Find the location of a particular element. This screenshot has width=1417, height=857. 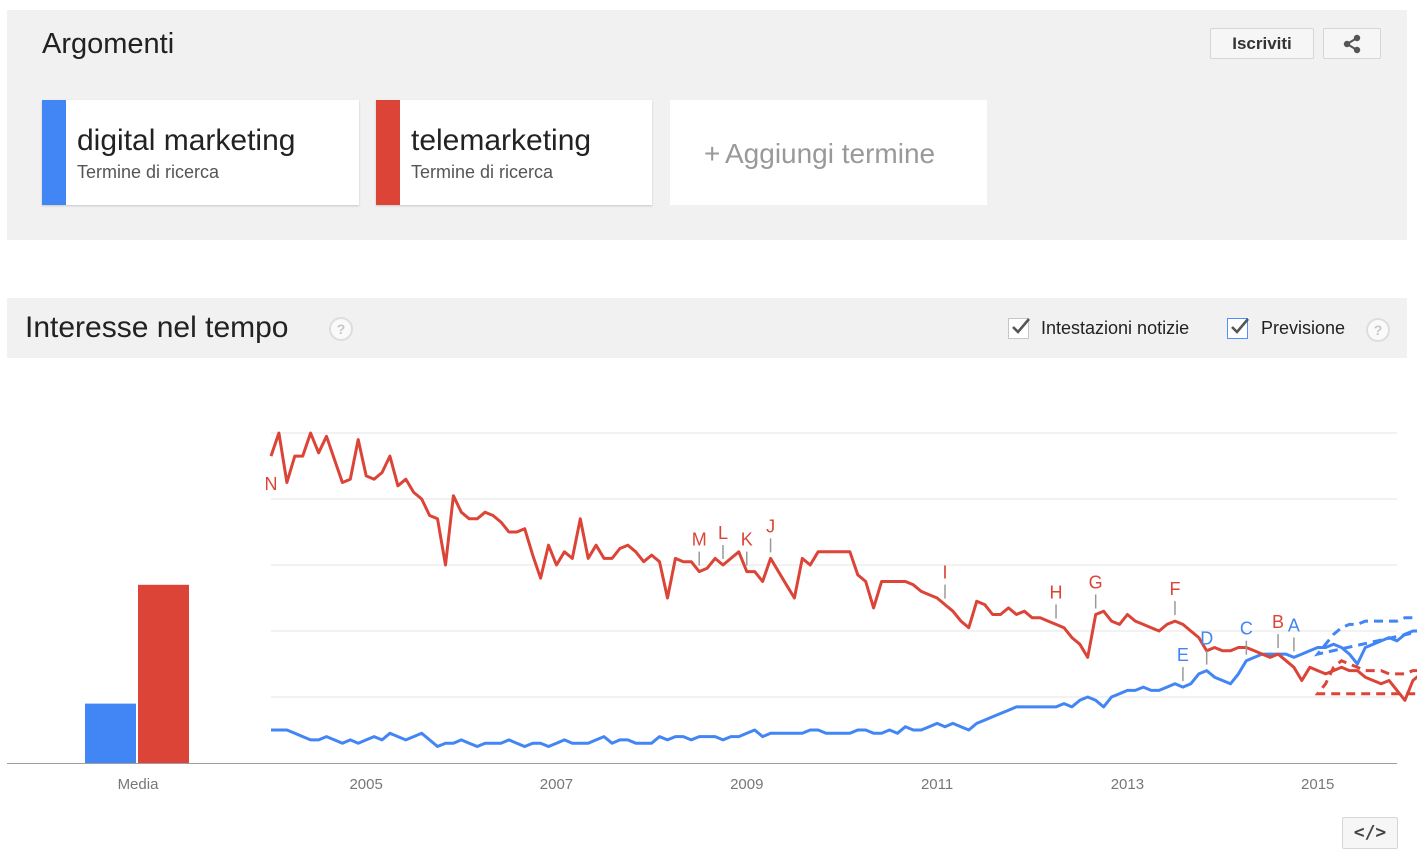

forecast-line-digital-marketing is located at coordinates (1365, 636).